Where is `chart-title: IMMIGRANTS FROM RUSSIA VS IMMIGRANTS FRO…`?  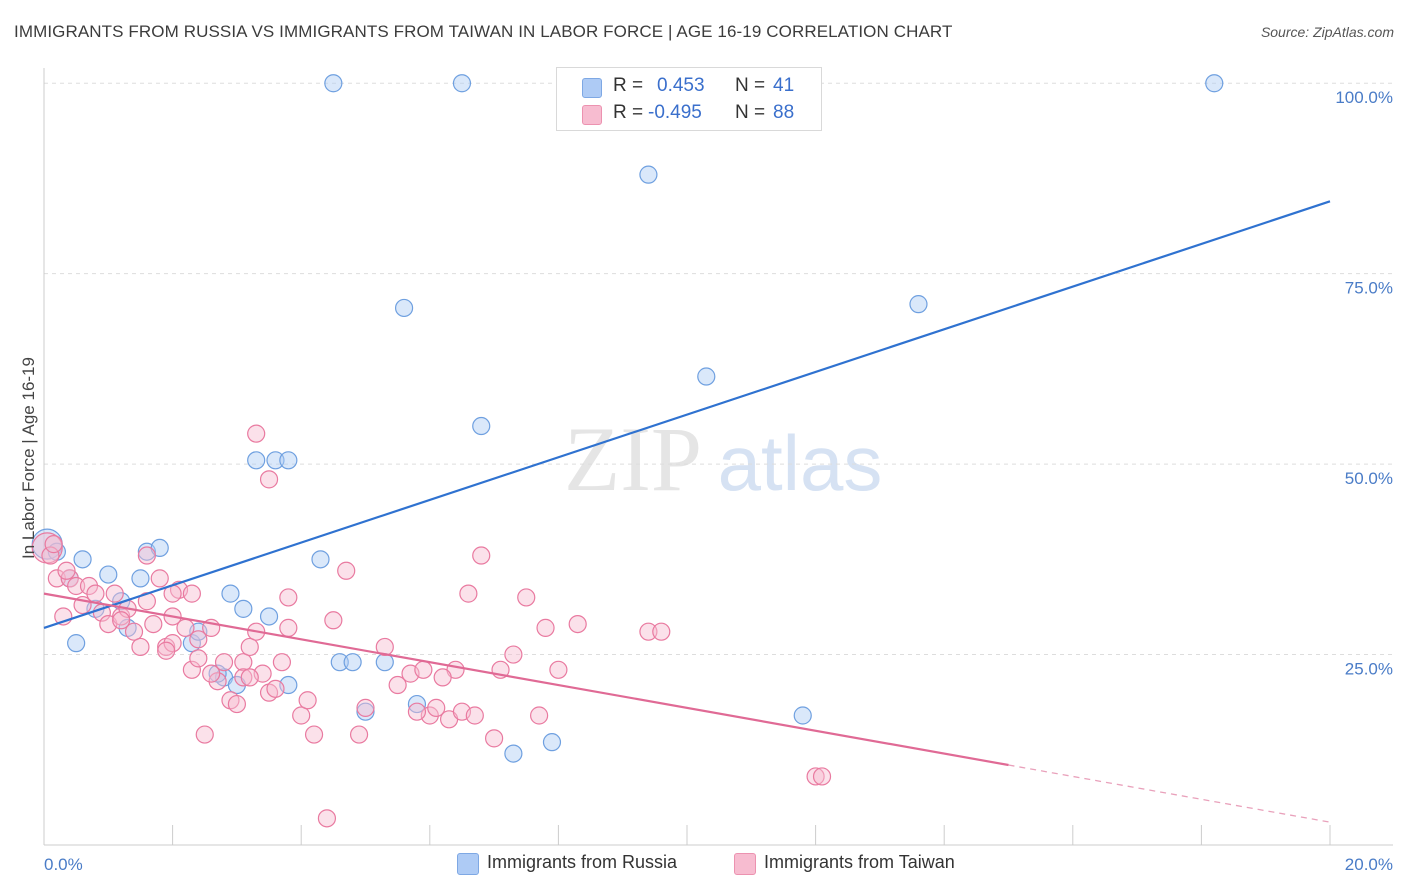
chart-title: IMMIGRANTS FROM RUSSIA VS IMMIGRANTS FRO… is located at coordinates (483, 31).